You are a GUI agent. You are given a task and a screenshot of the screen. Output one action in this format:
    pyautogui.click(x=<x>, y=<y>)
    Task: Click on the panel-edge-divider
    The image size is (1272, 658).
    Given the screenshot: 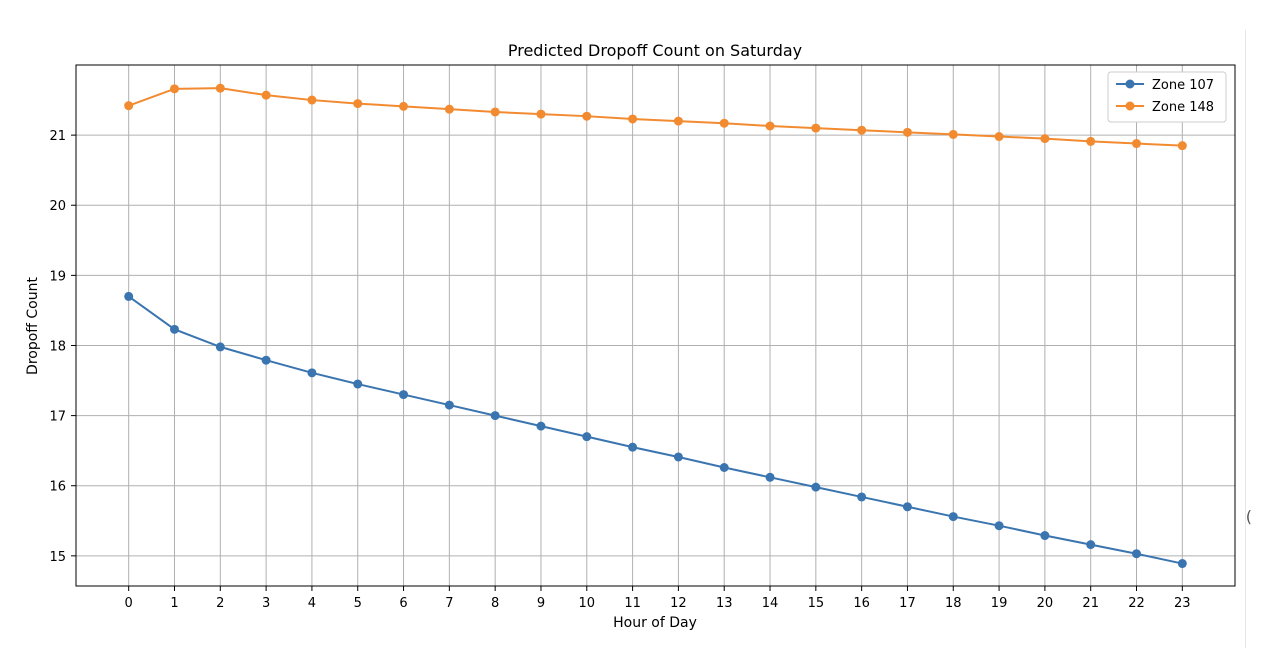 What is the action you would take?
    pyautogui.click(x=1245, y=339)
    